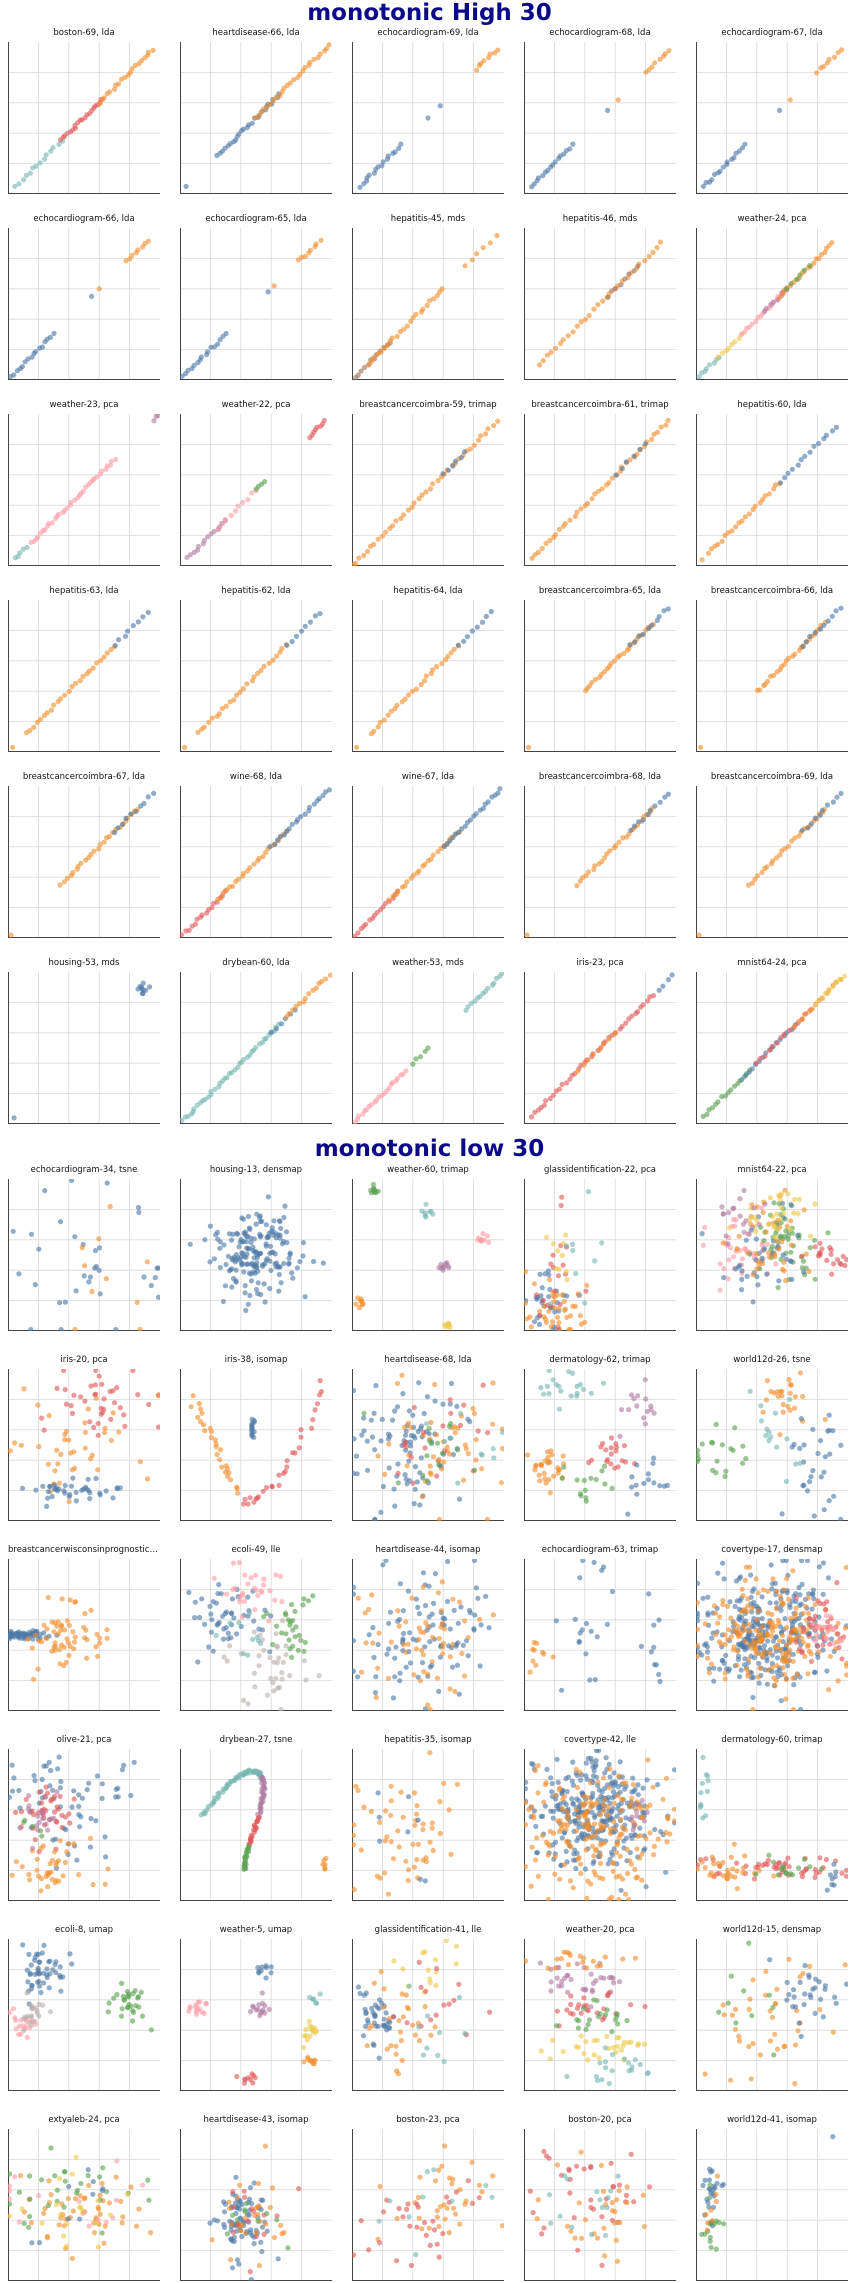 The image size is (859, 2283). Describe the element at coordinates (256, 1550) in the screenshot. I see `panel-title: ecoli-49, lle` at that location.